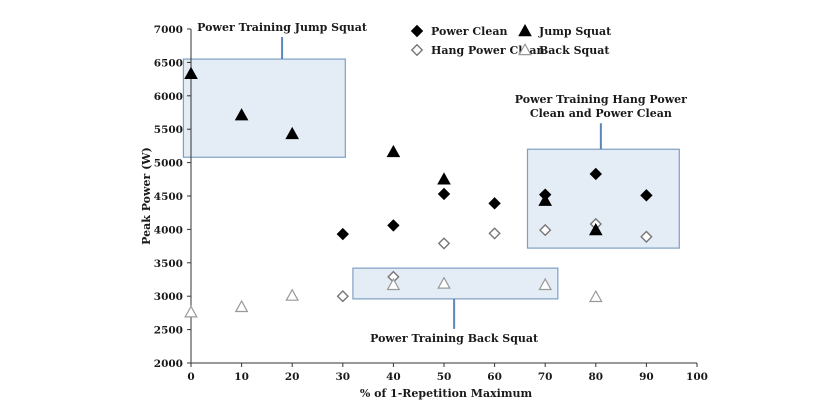 This screenshot has height=408, width=830. Describe the element at coordinates (525, 49) in the screenshot. I see `legend-back-squat-marker` at that location.